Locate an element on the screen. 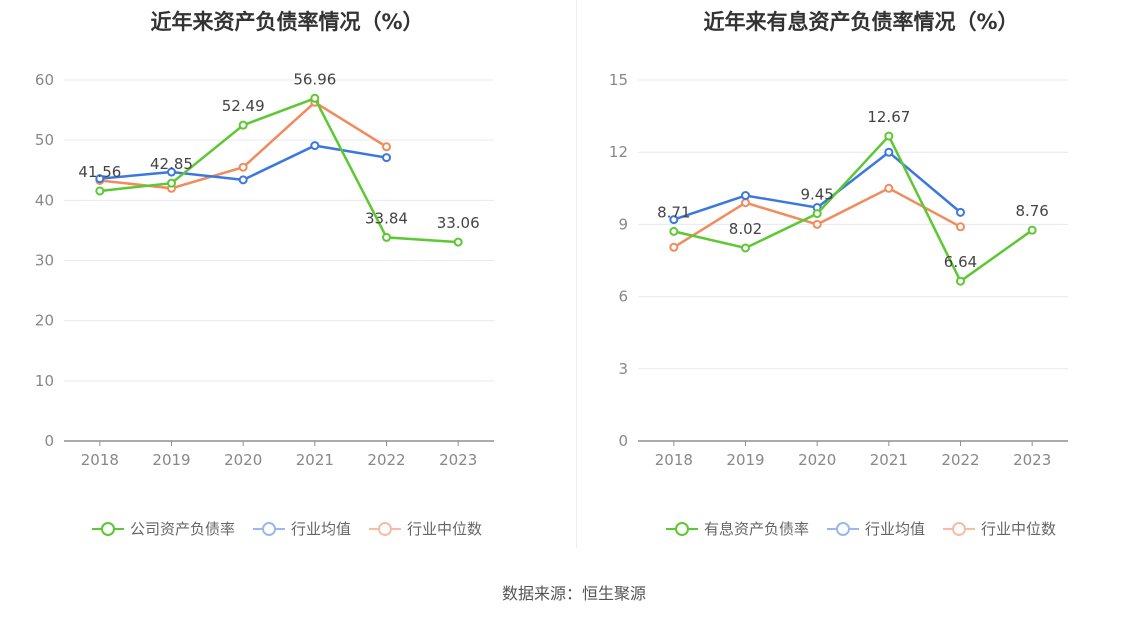 The image size is (1148, 619). y-tick-label: 50 is located at coordinates (44, 140).